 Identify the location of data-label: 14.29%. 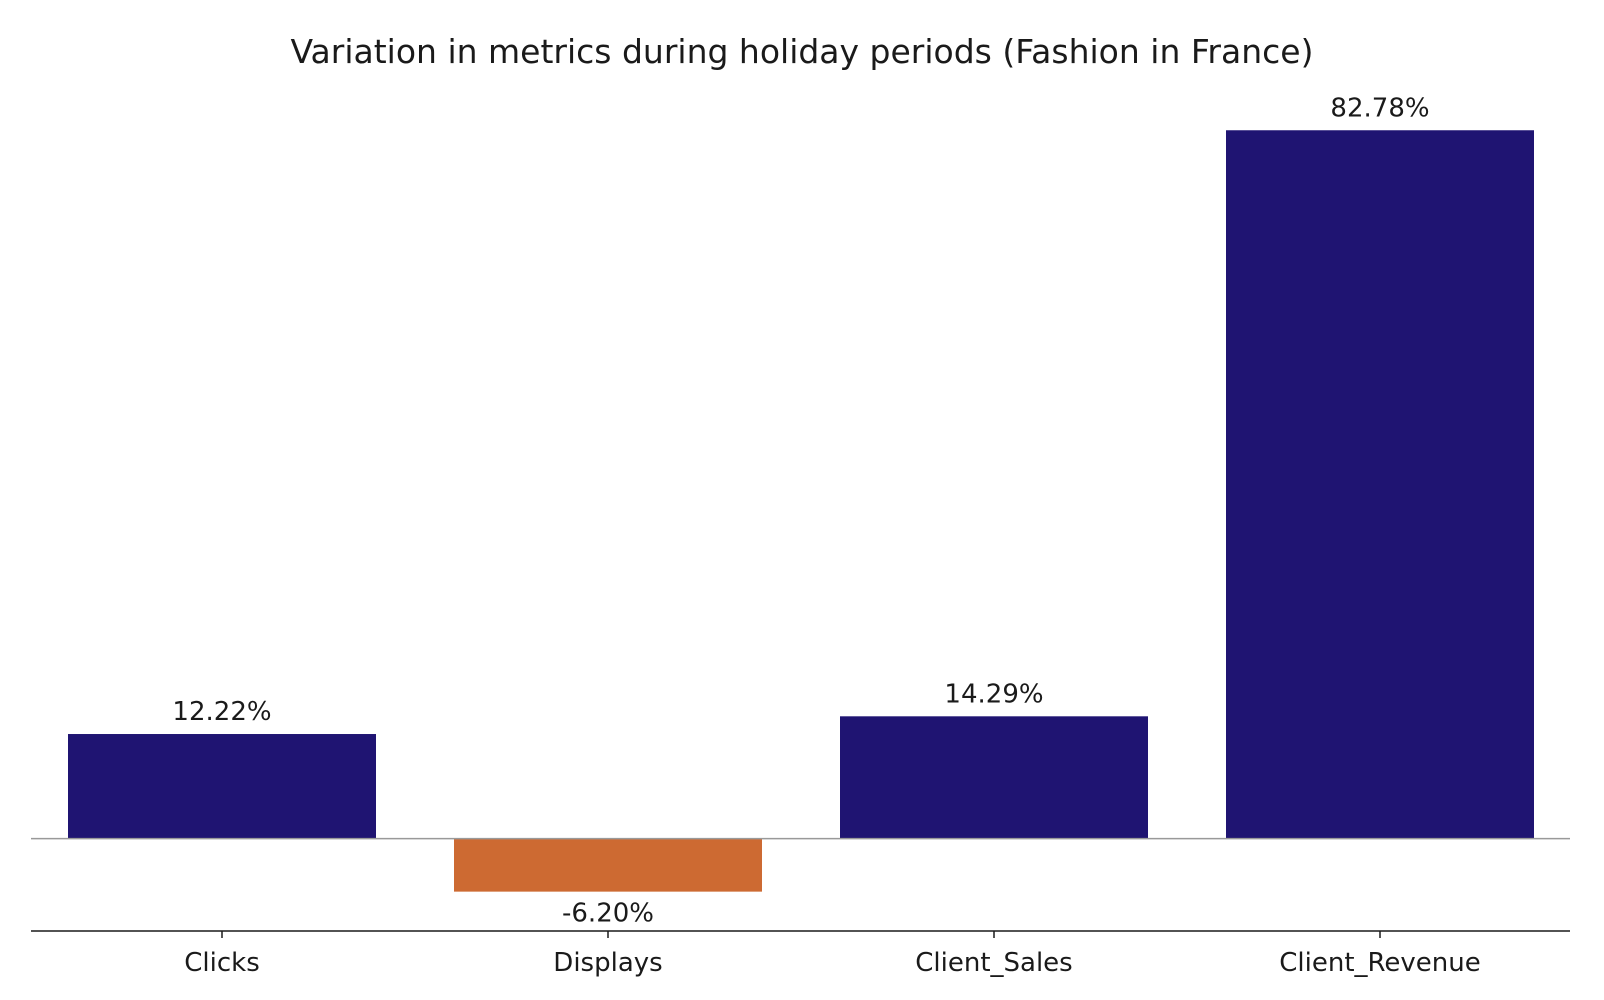
(993, 694).